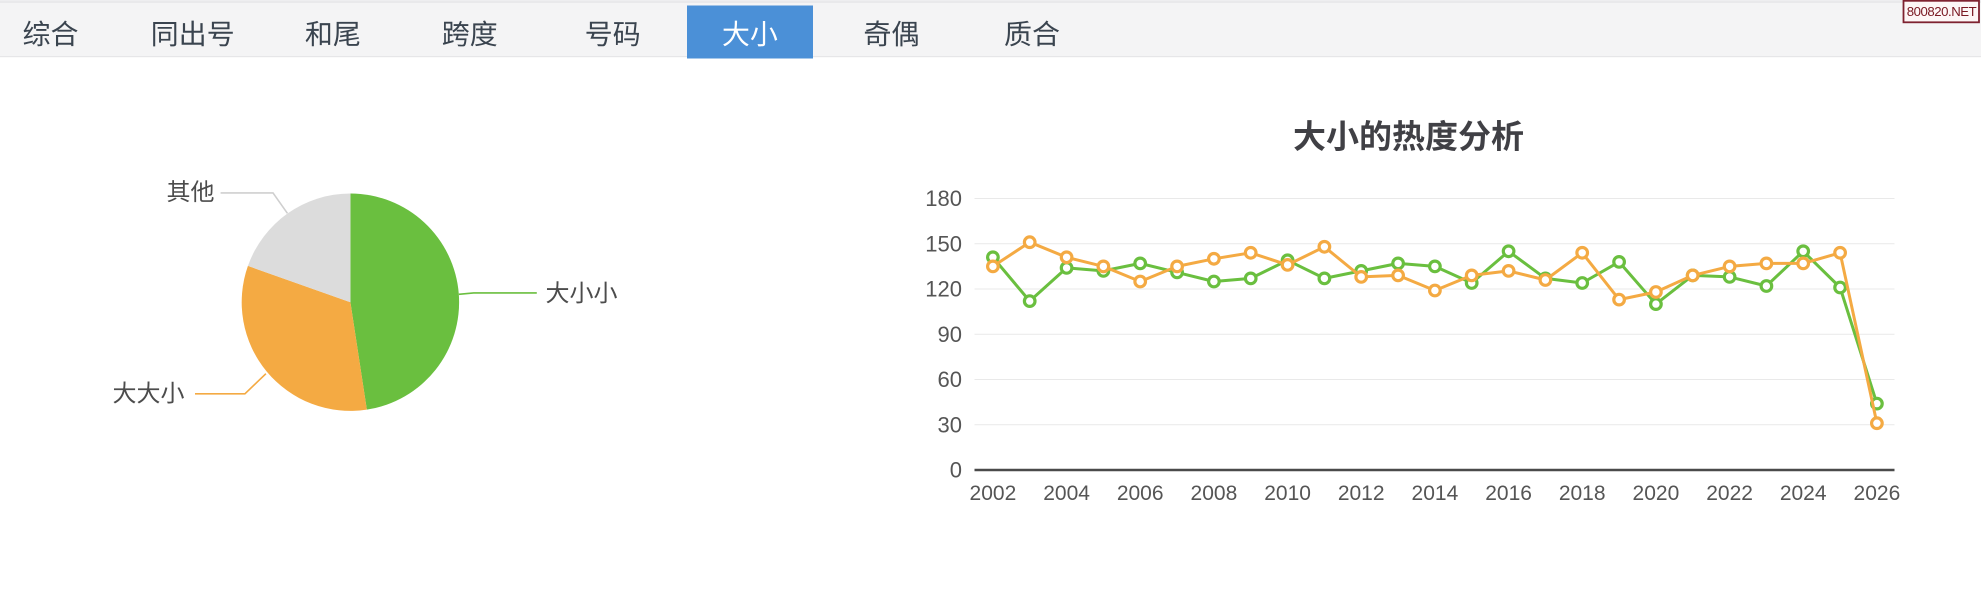  I want to click on svg-text: 2002, so click(993, 493).